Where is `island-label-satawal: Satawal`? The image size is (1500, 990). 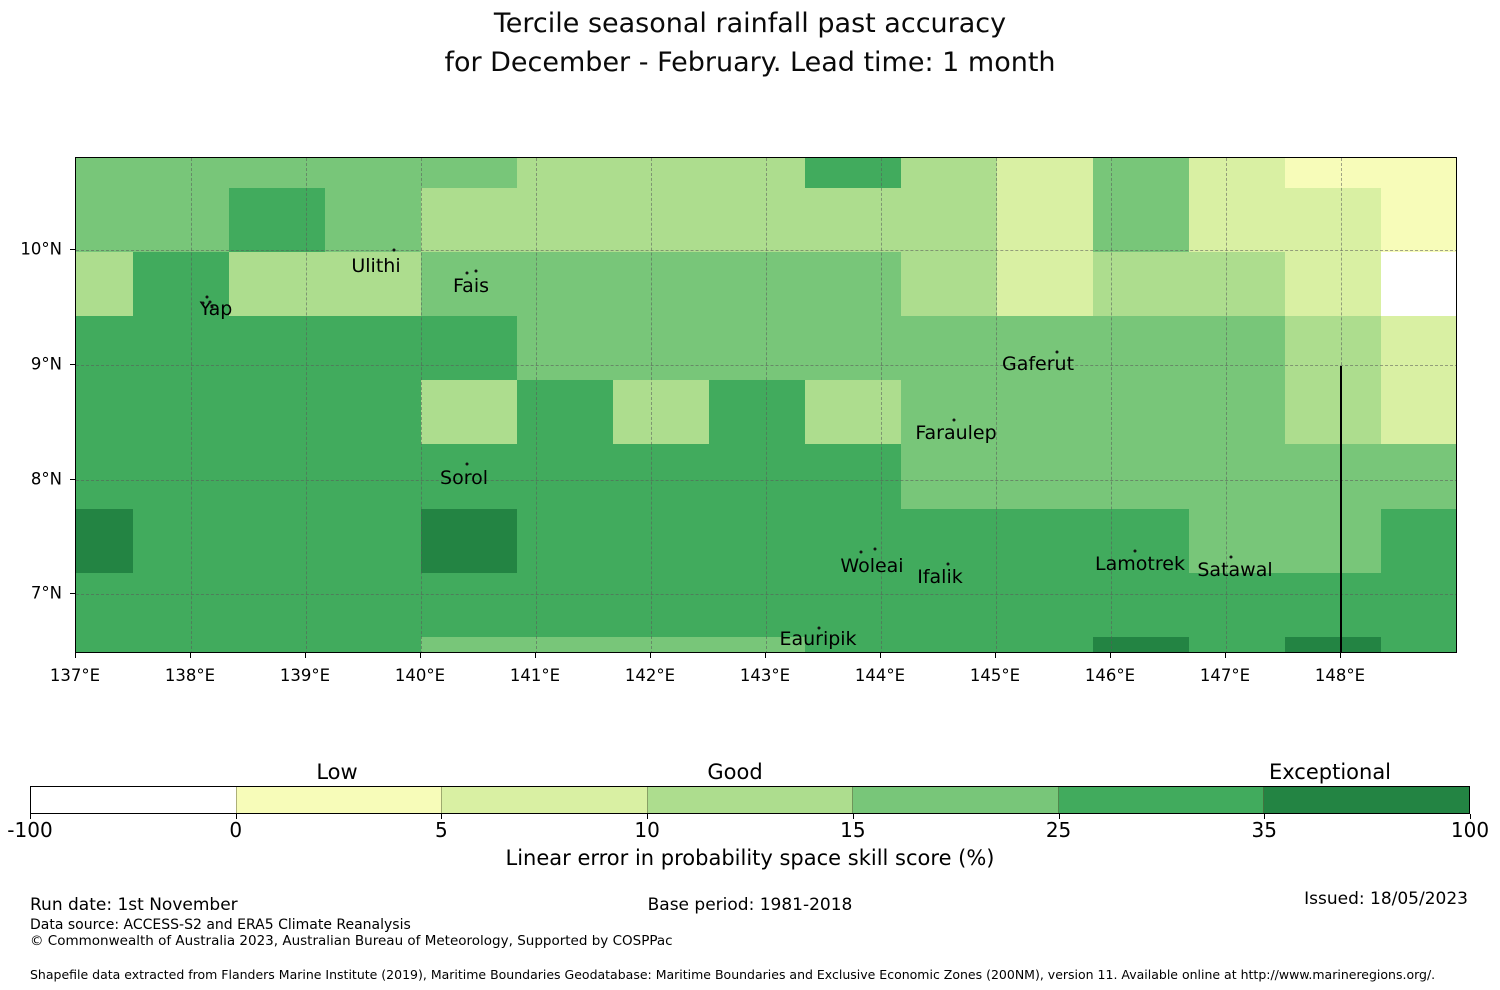 island-label-satawal: Satawal is located at coordinates (1235, 570).